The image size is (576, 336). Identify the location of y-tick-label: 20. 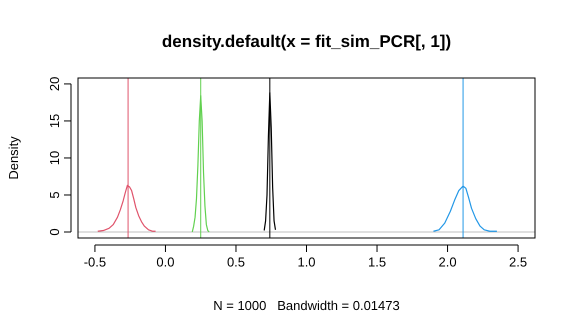
(54, 84).